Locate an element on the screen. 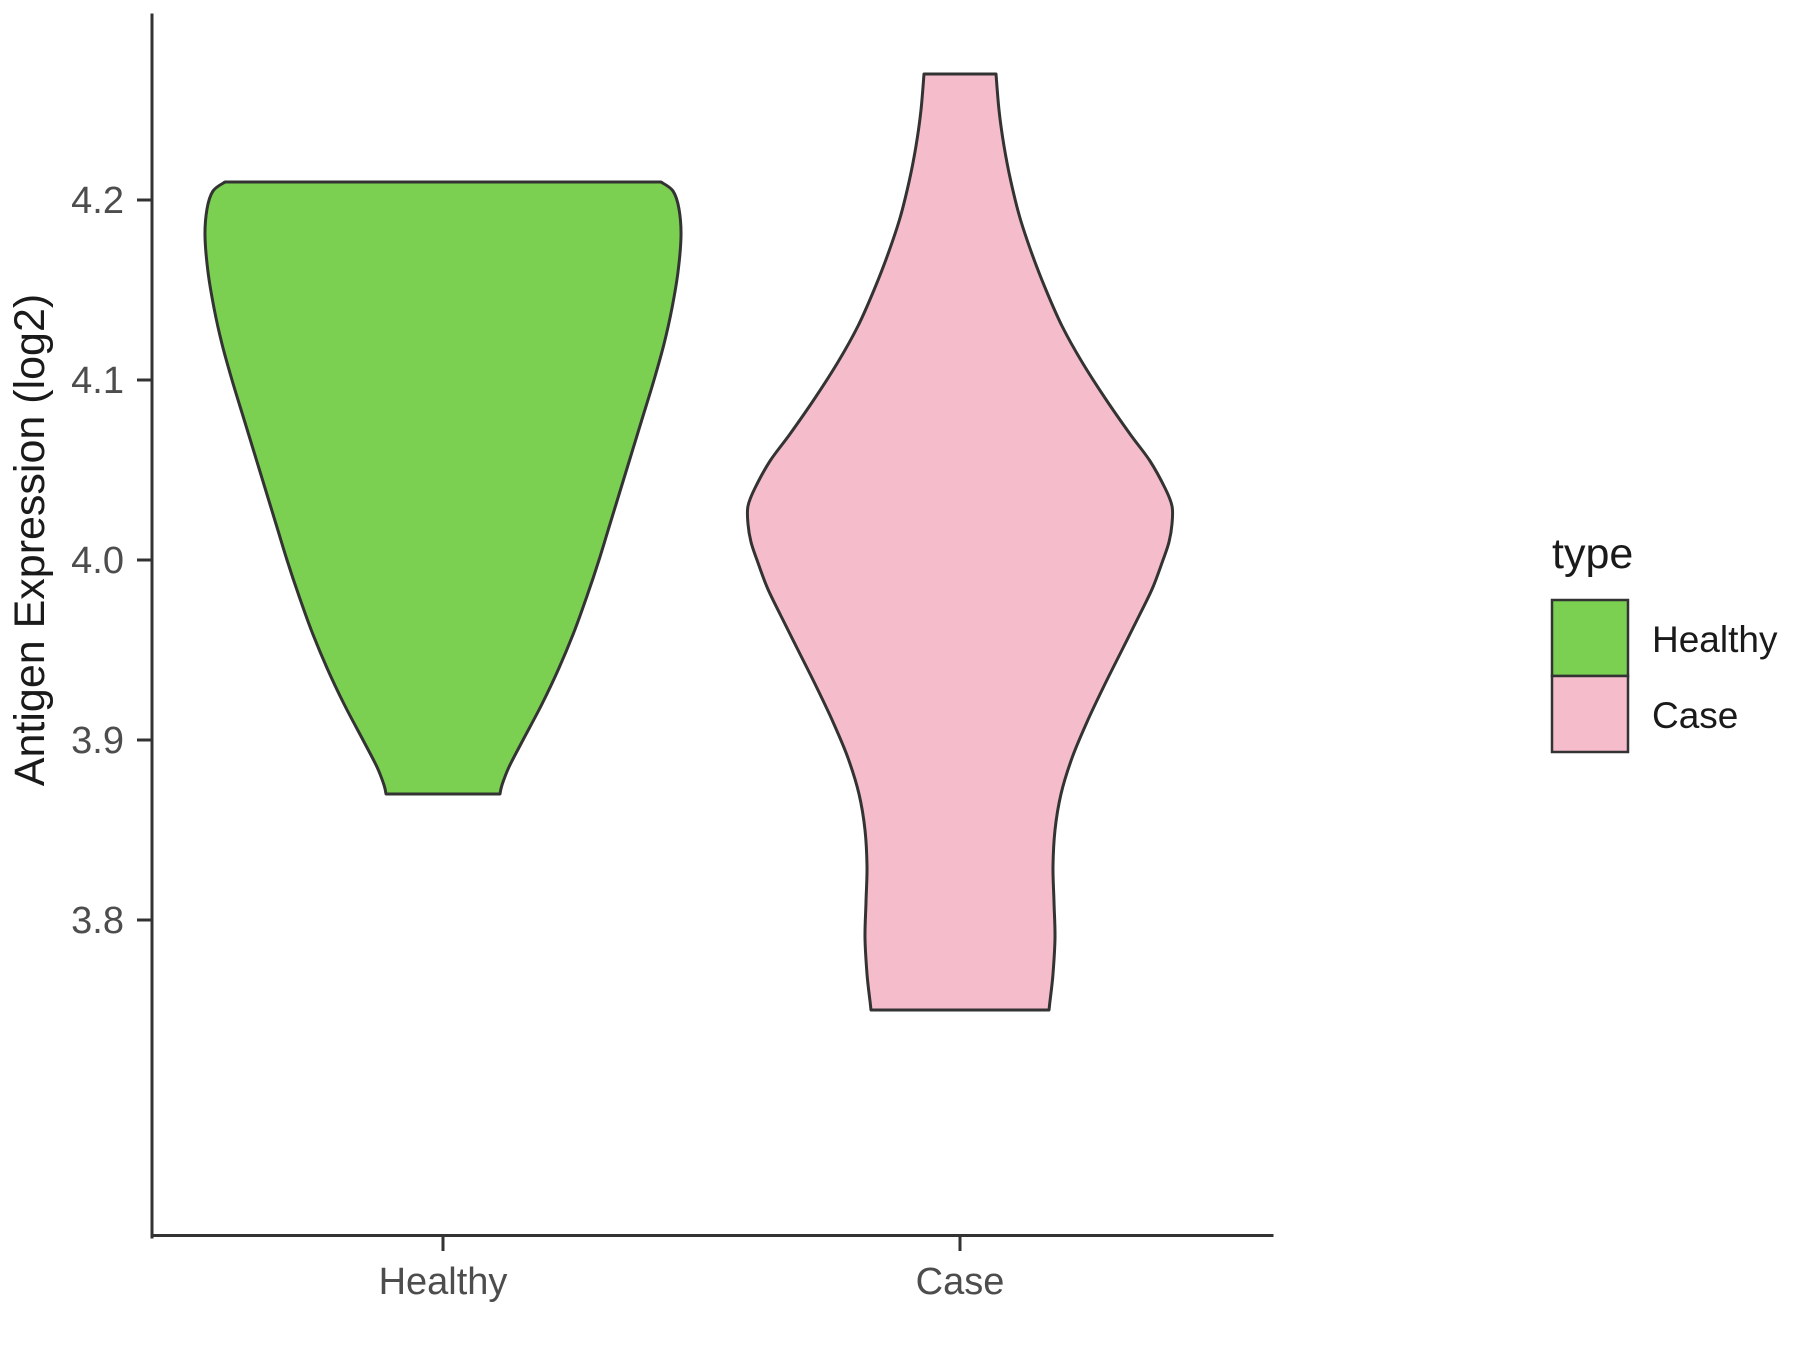 The height and width of the screenshot is (1350, 1800). violin-healthy is located at coordinates (443, 488).